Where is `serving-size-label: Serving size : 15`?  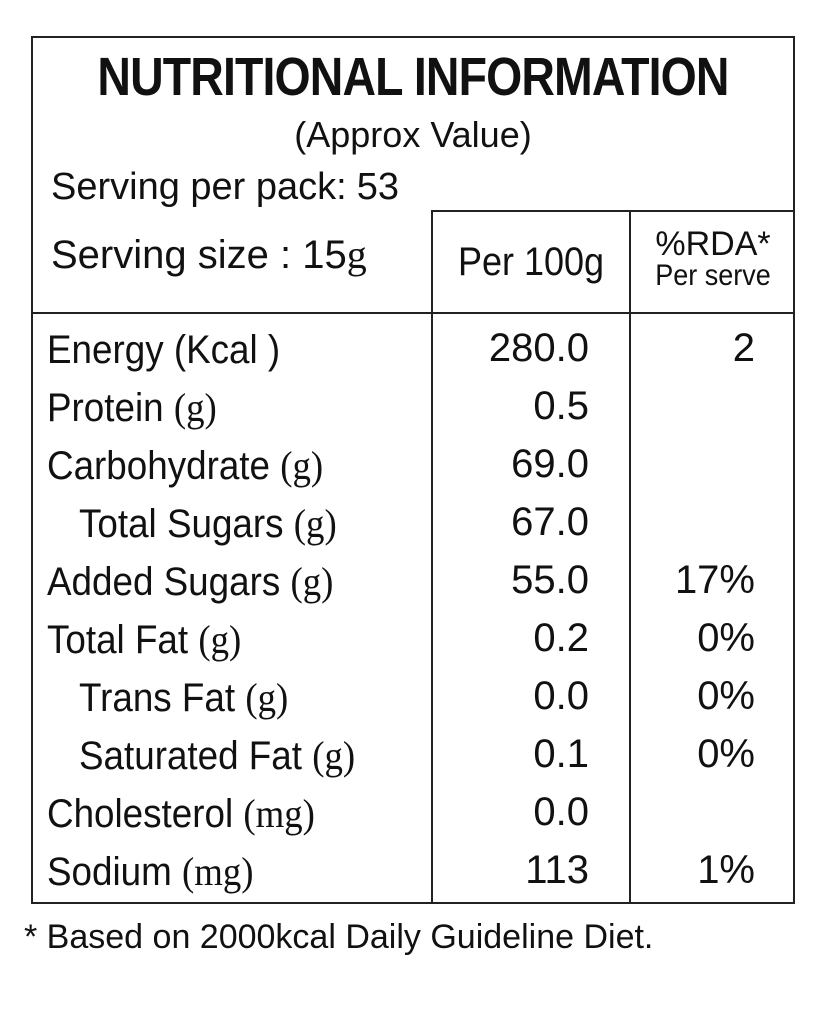 serving-size-label: Serving size : 15 is located at coordinates (199, 255).